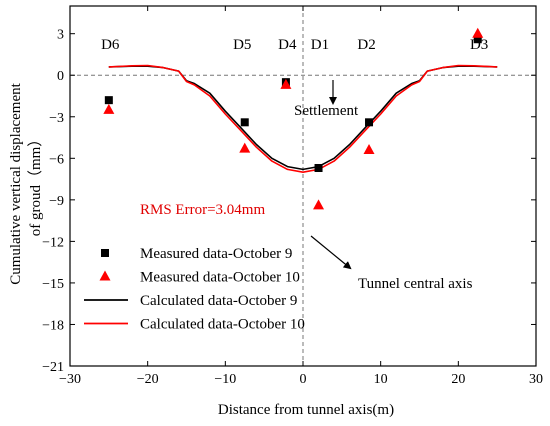  I want to click on x-tick-label: −10, so click(225, 379).